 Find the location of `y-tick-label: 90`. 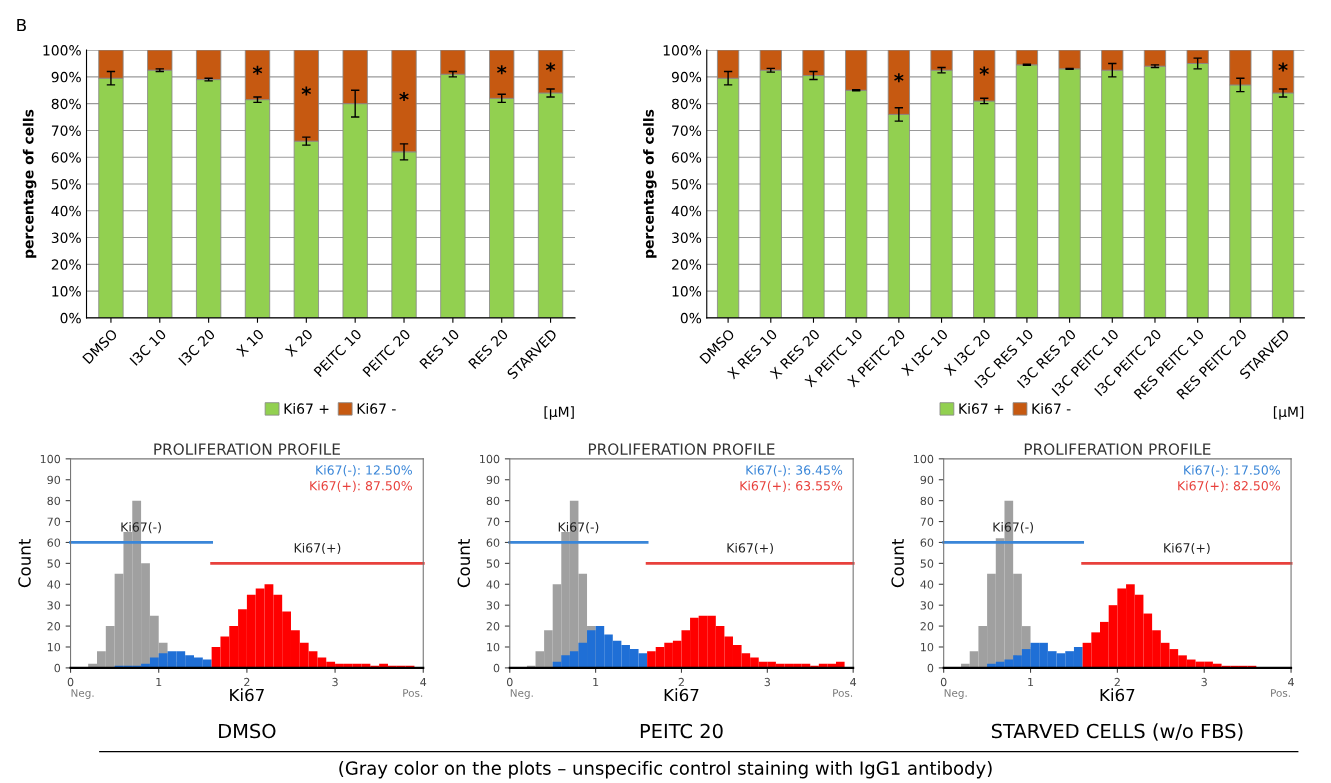

y-tick-label: 90 is located at coordinates (493, 480).